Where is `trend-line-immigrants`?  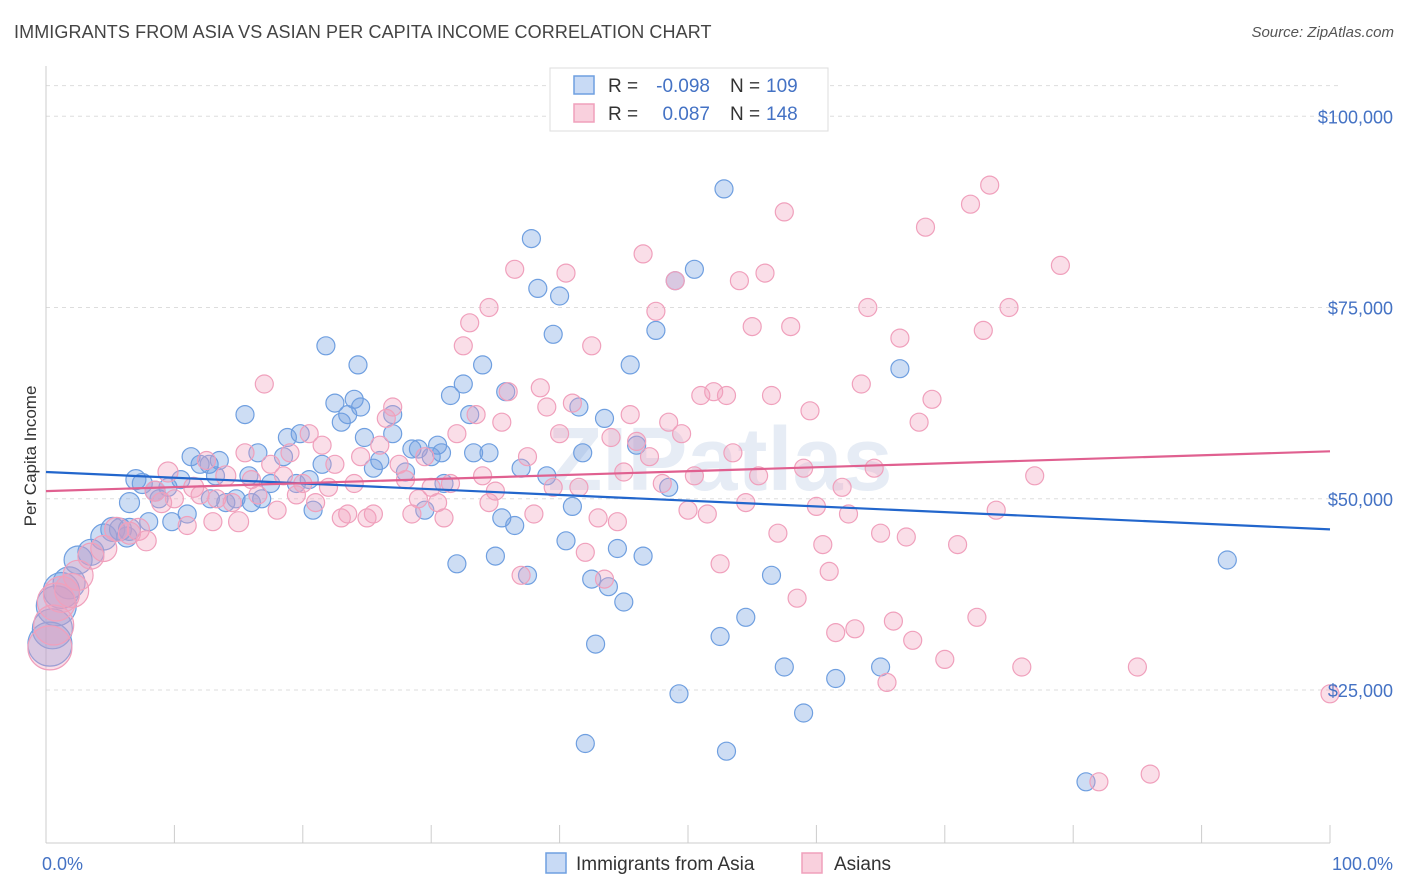
trend-line-immigrants is located at coordinates (688, 500).